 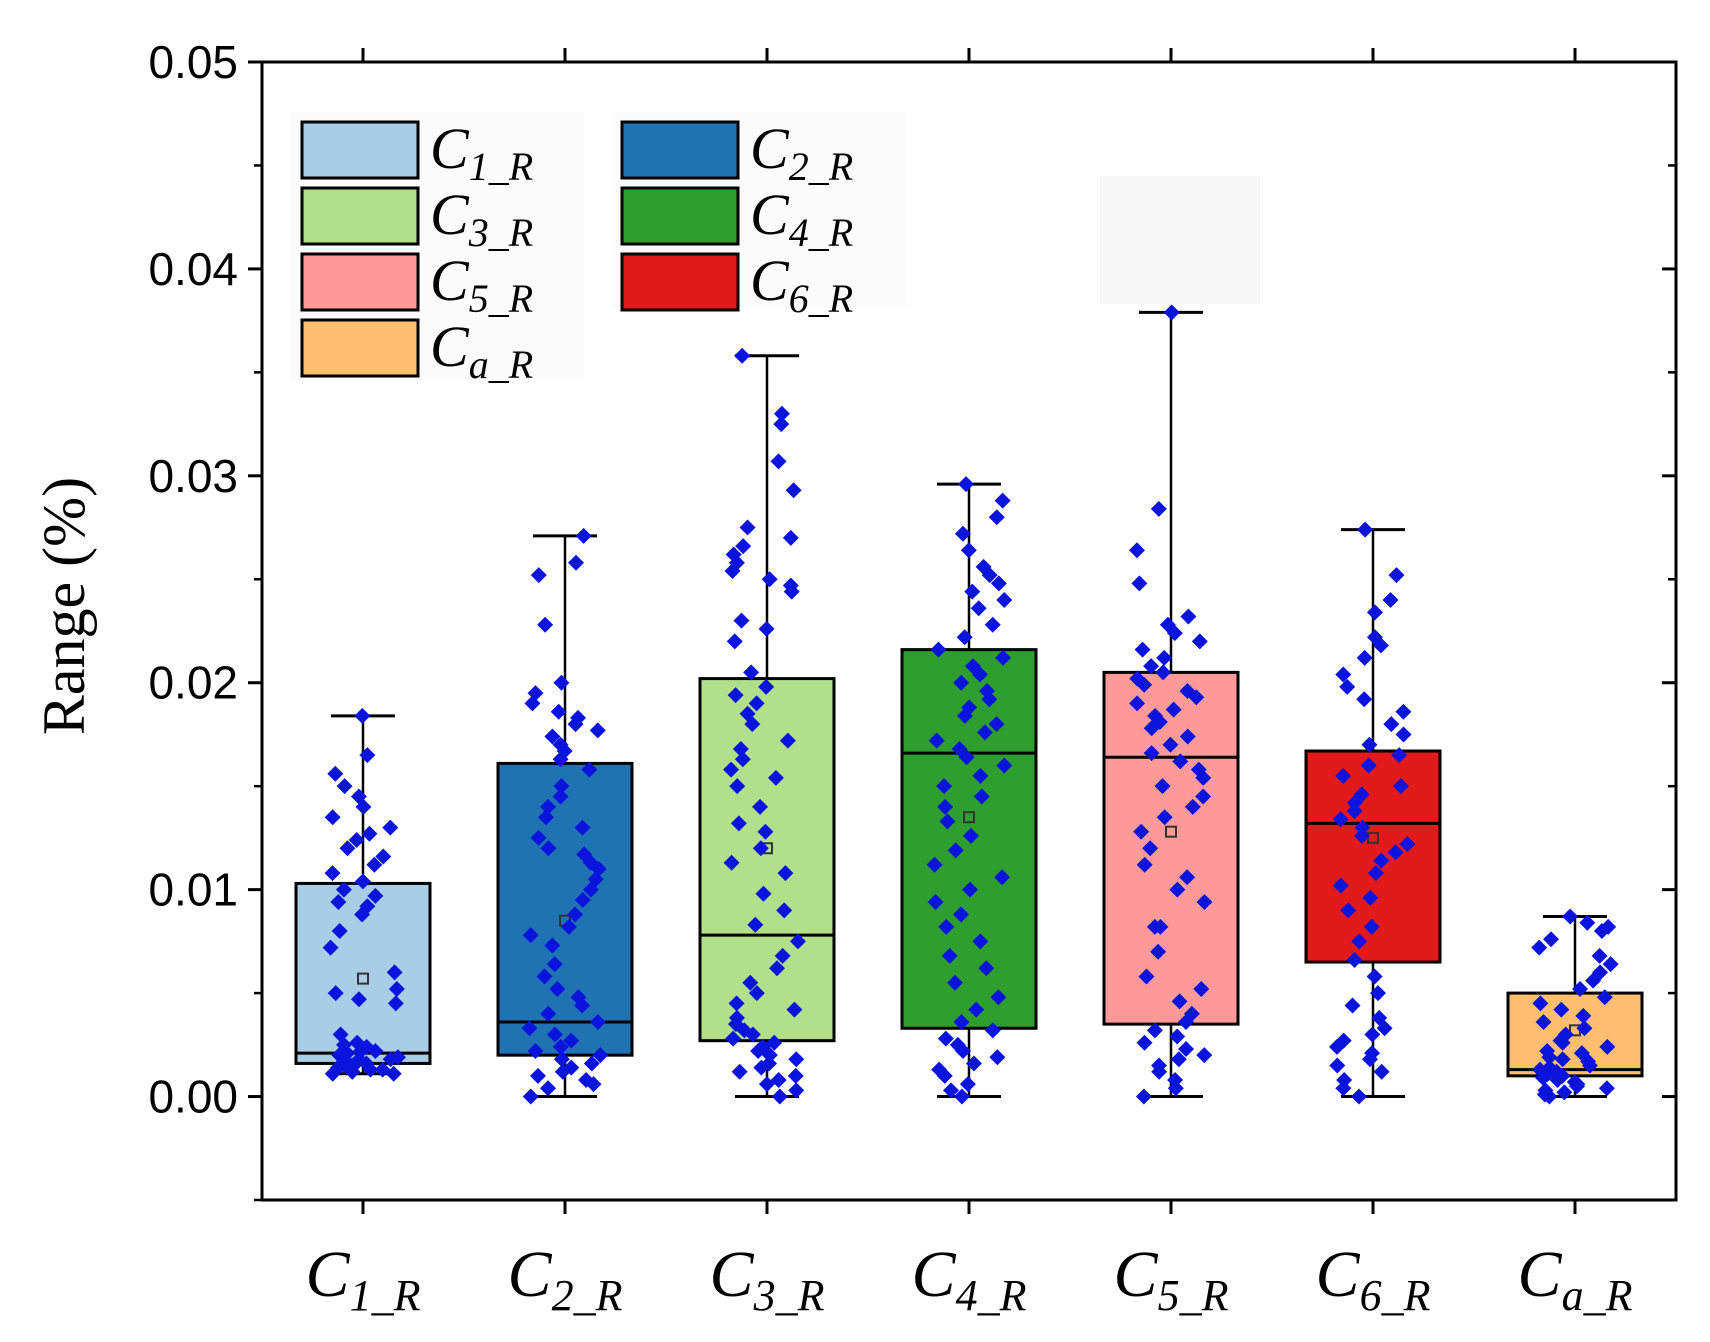 What do you see at coordinates (1193, 1295) in the screenshot?
I see `x-tick-label-subscript: 5_R` at bounding box center [1193, 1295].